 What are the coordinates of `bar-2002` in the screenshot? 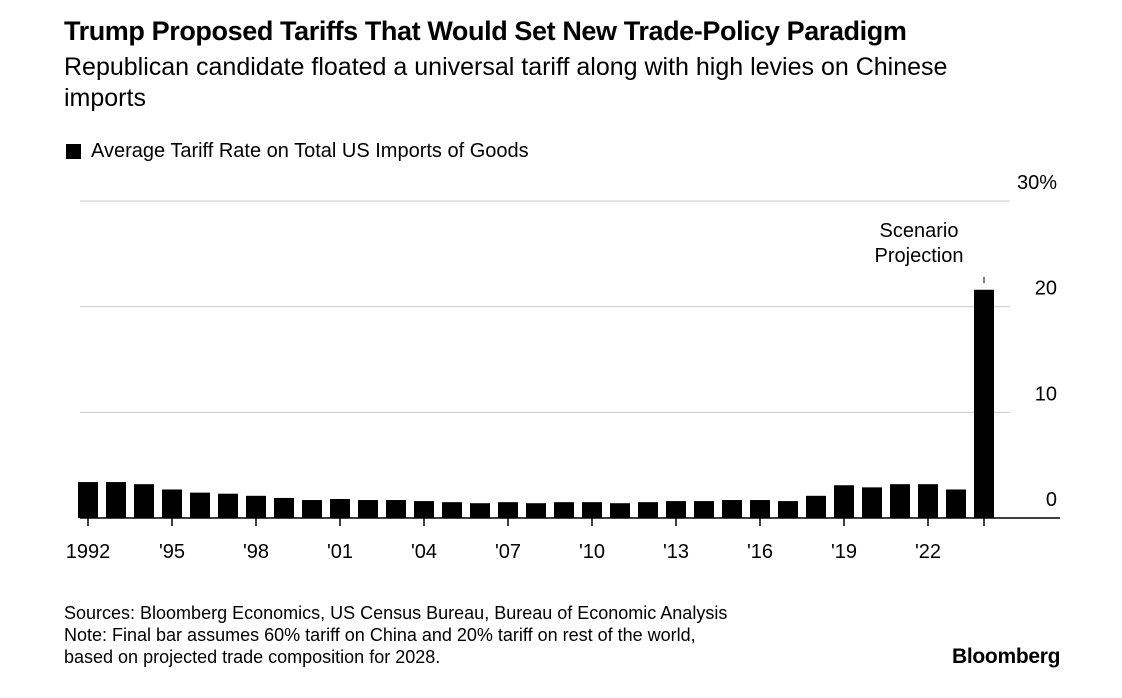 It's located at (368, 509).